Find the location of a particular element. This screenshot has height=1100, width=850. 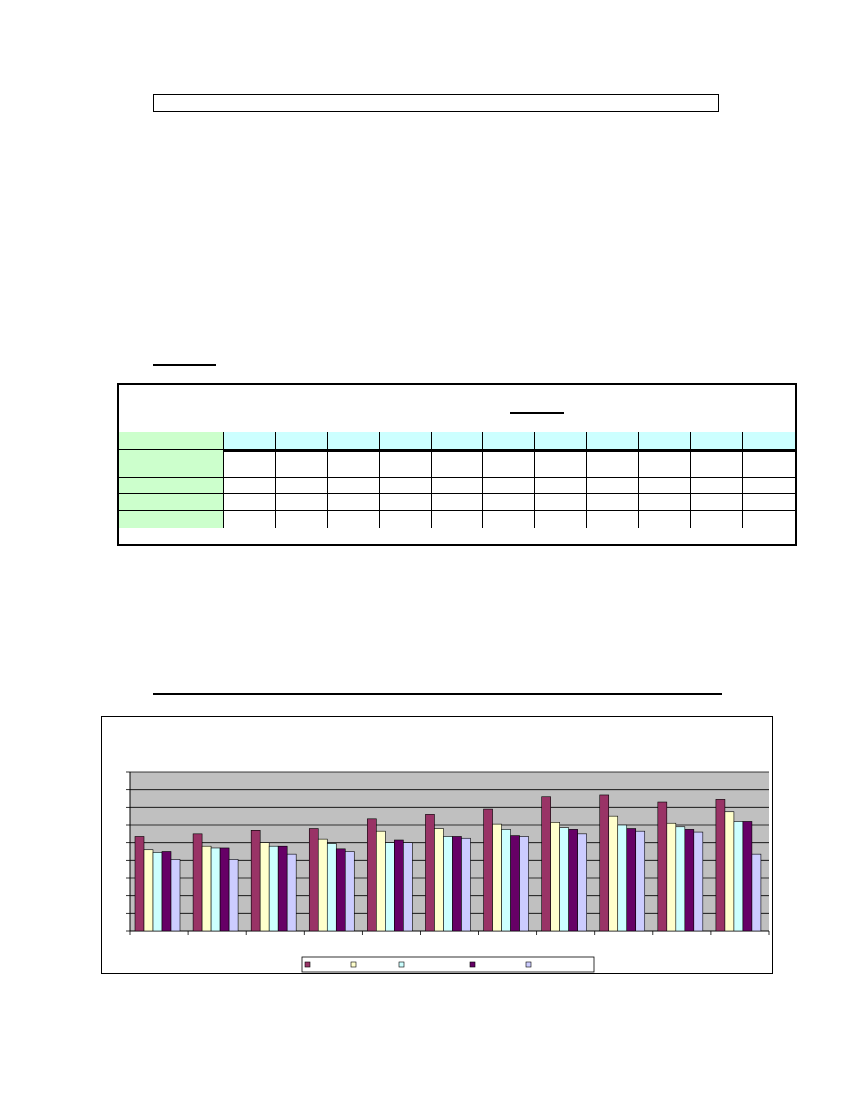

table-header-underline is located at coordinates (537, 413).